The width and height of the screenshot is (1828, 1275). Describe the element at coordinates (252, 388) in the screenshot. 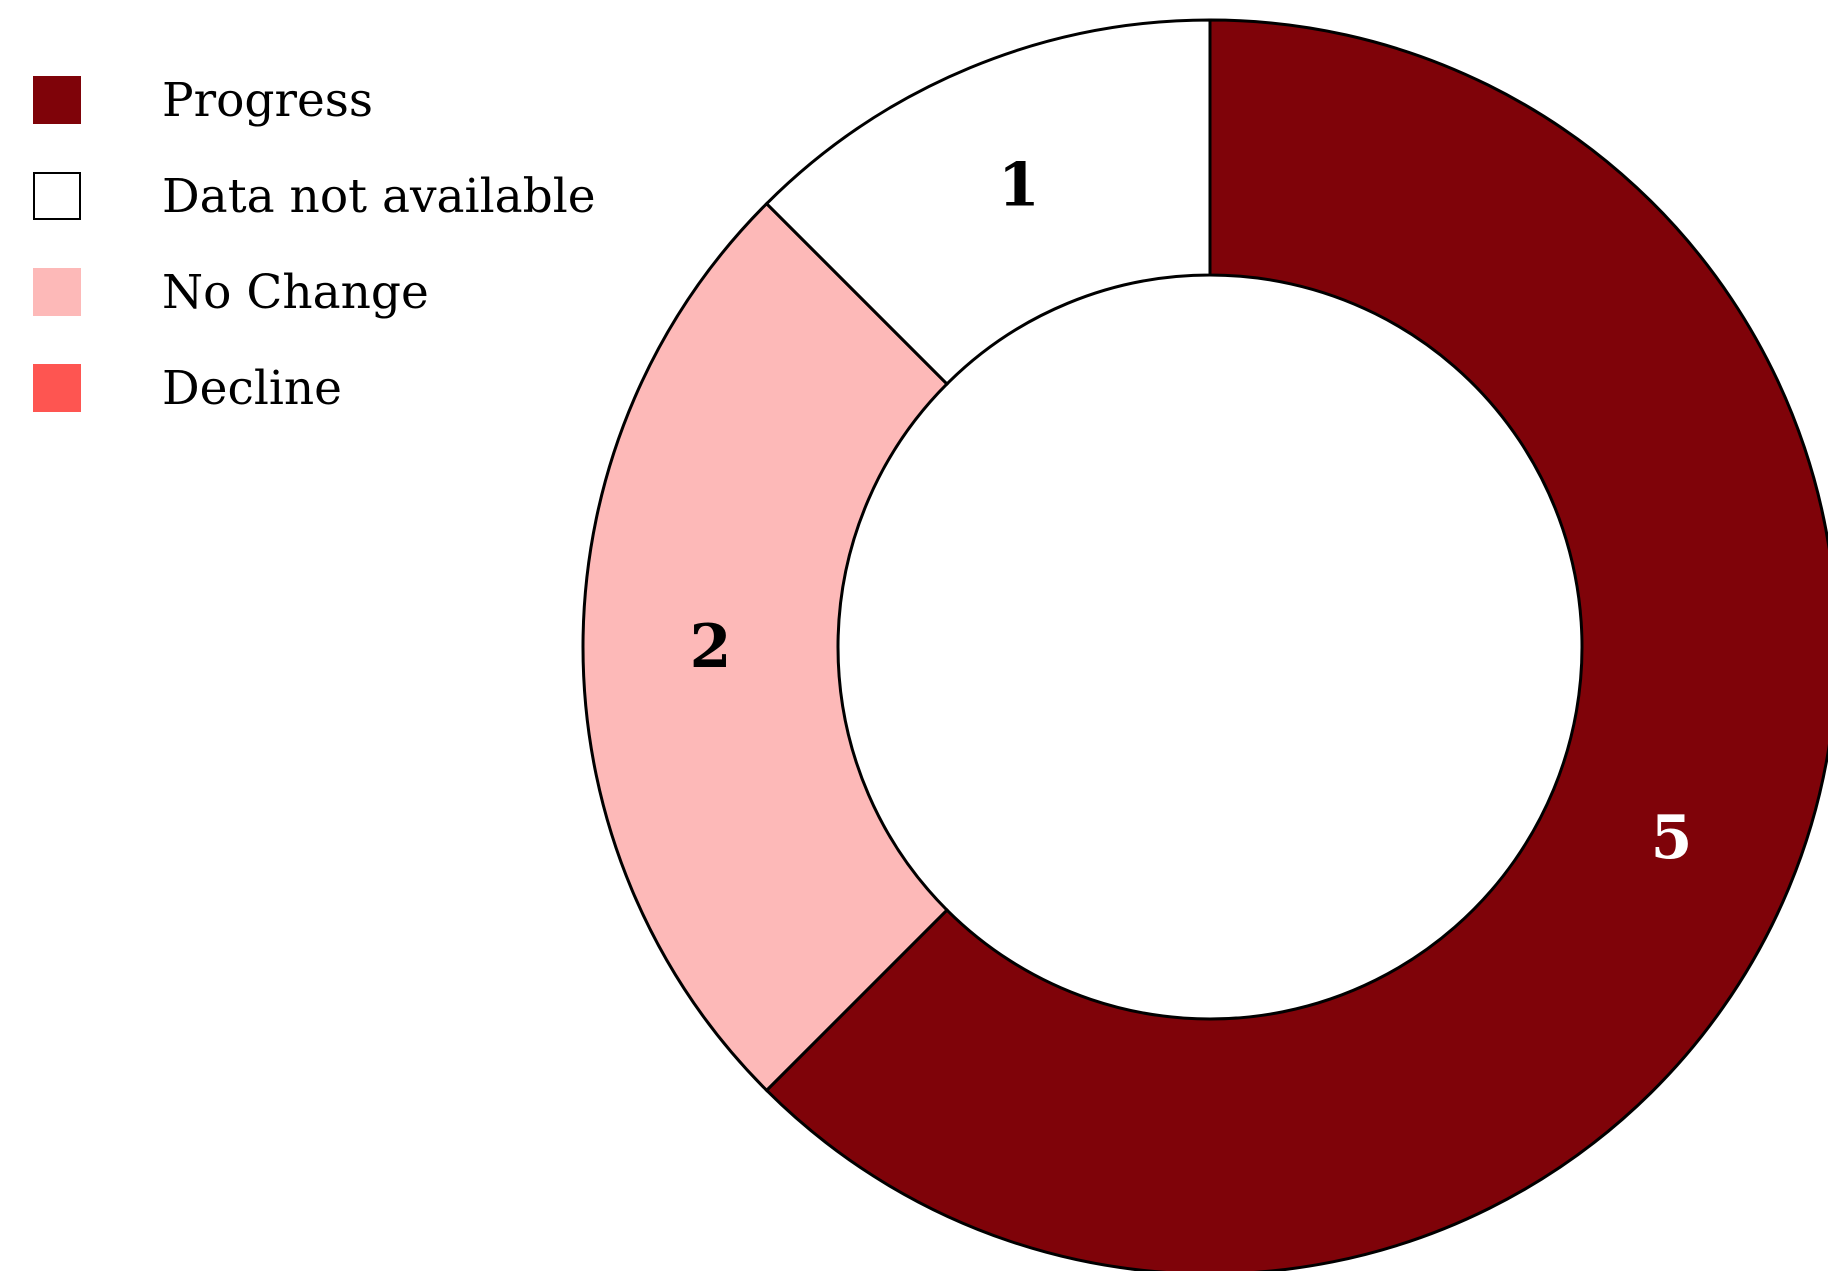

I see `legend-label-decline: Decline` at that location.